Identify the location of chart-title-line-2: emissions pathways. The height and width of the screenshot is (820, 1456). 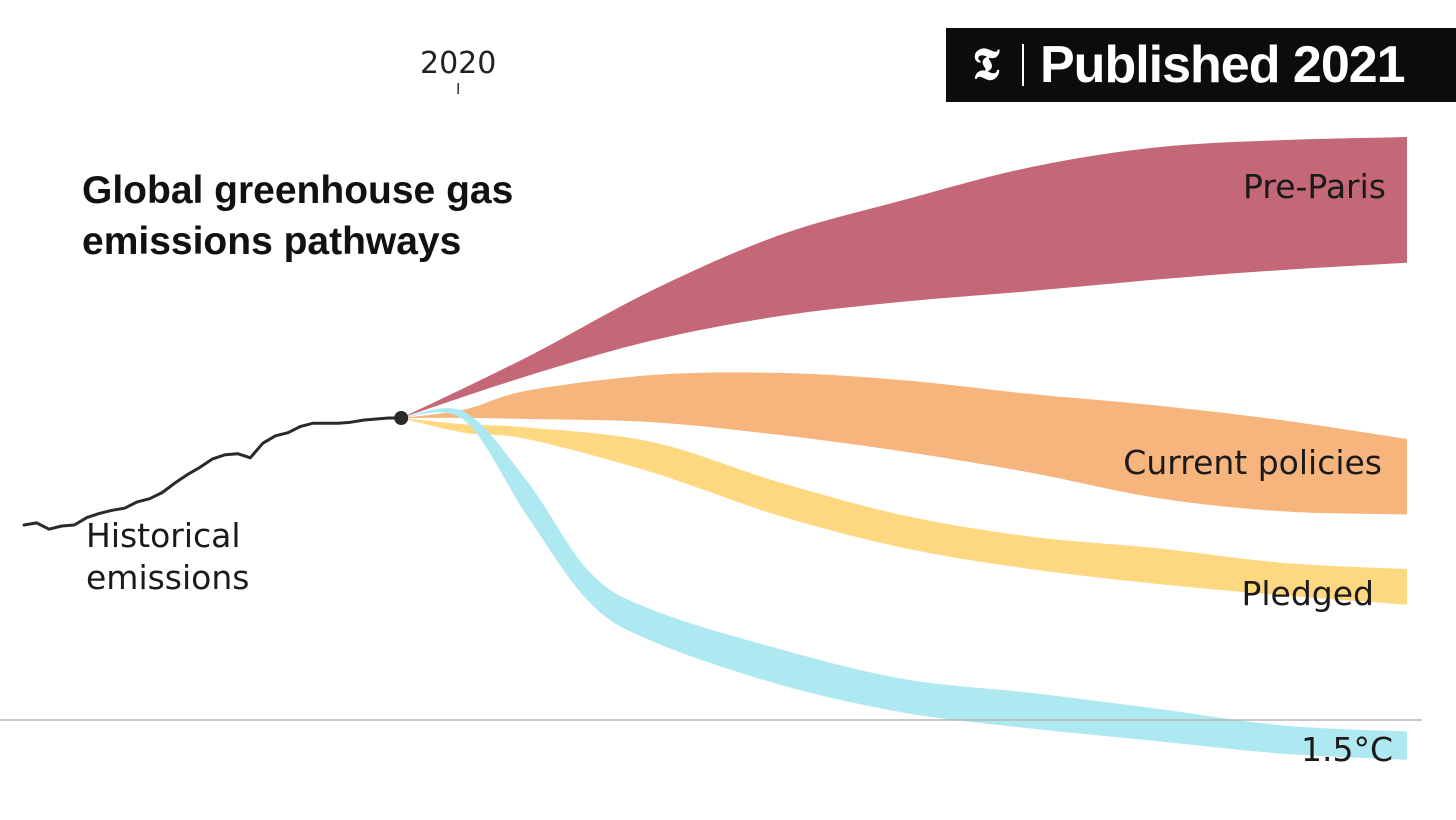
(271, 241).